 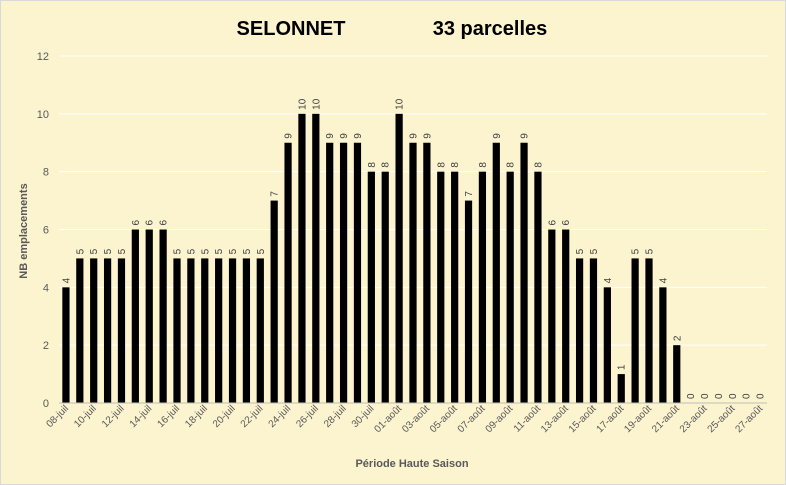 I want to click on x-tick-label: 22-juil, so click(x=252, y=416).